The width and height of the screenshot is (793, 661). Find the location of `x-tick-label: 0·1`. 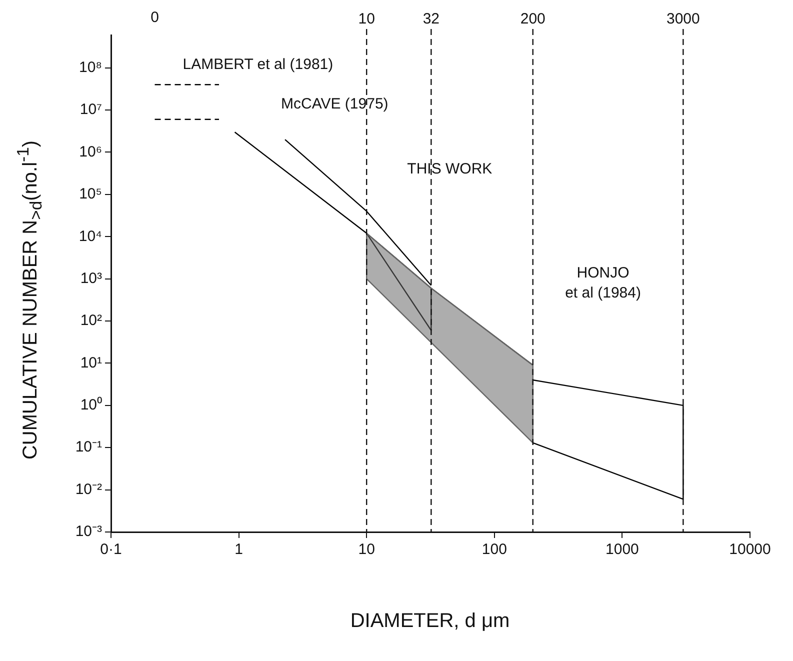

x-tick-label: 0·1 is located at coordinates (111, 549).